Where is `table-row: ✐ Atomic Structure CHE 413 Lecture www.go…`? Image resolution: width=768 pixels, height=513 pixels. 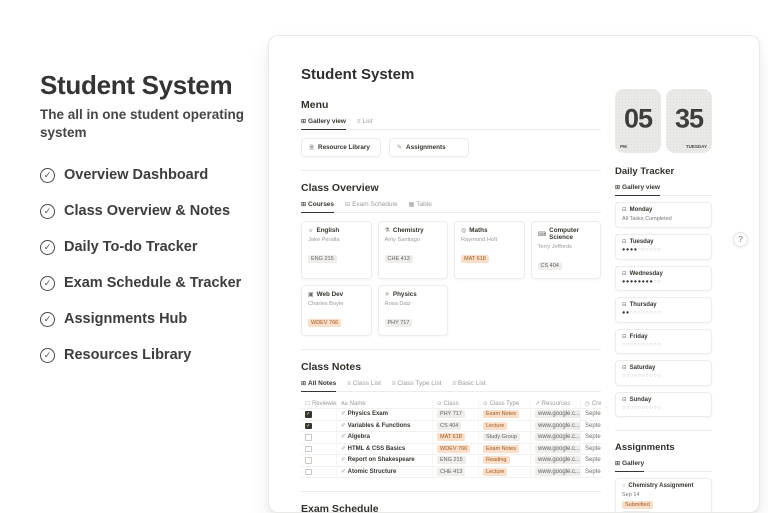
table-row: ✐ Atomic Structure CHE 413 Lecture www.go… is located at coordinates (451, 472).